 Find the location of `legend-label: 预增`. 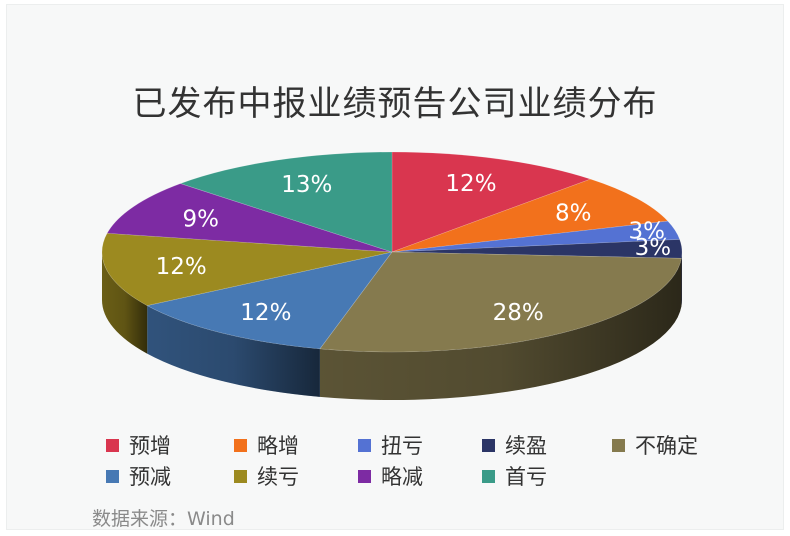

legend-label: 预增 is located at coordinates (150, 446).